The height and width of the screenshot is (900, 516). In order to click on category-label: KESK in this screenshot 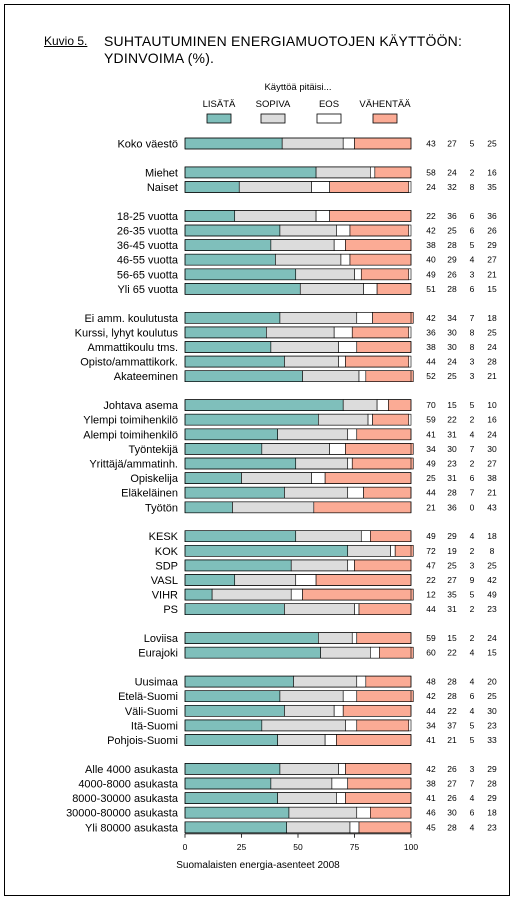, I will do `click(164, 537)`.